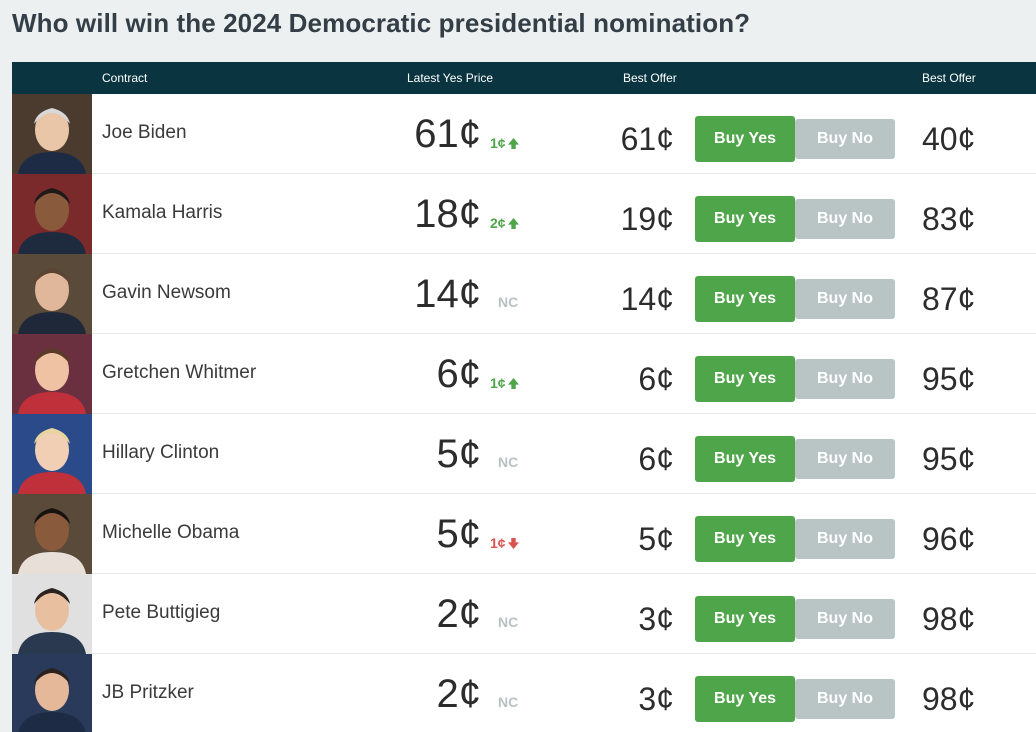 This screenshot has height=732, width=1036. I want to click on arrow-down-icon, so click(513, 543).